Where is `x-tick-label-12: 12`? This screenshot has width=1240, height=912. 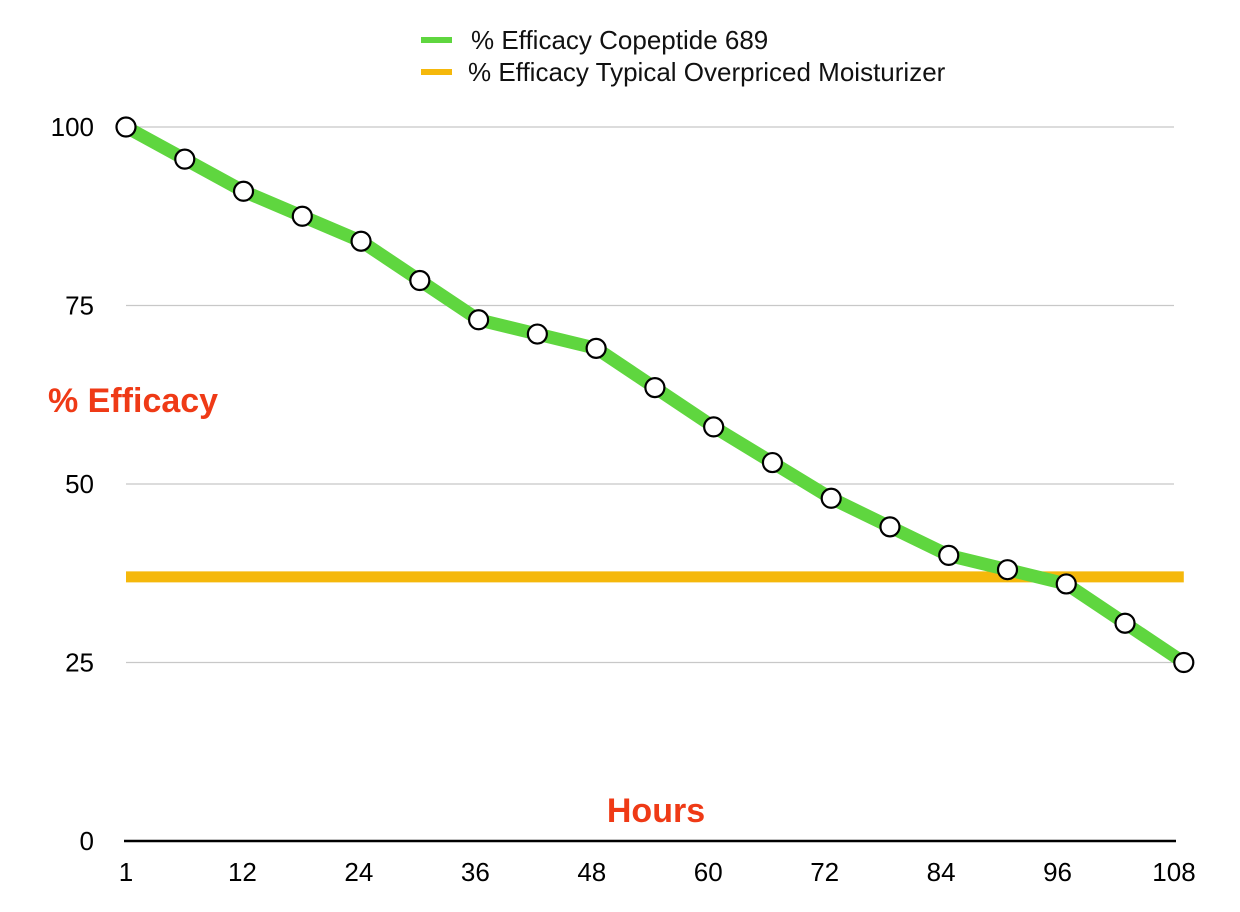
x-tick-label-12: 12 is located at coordinates (242, 872).